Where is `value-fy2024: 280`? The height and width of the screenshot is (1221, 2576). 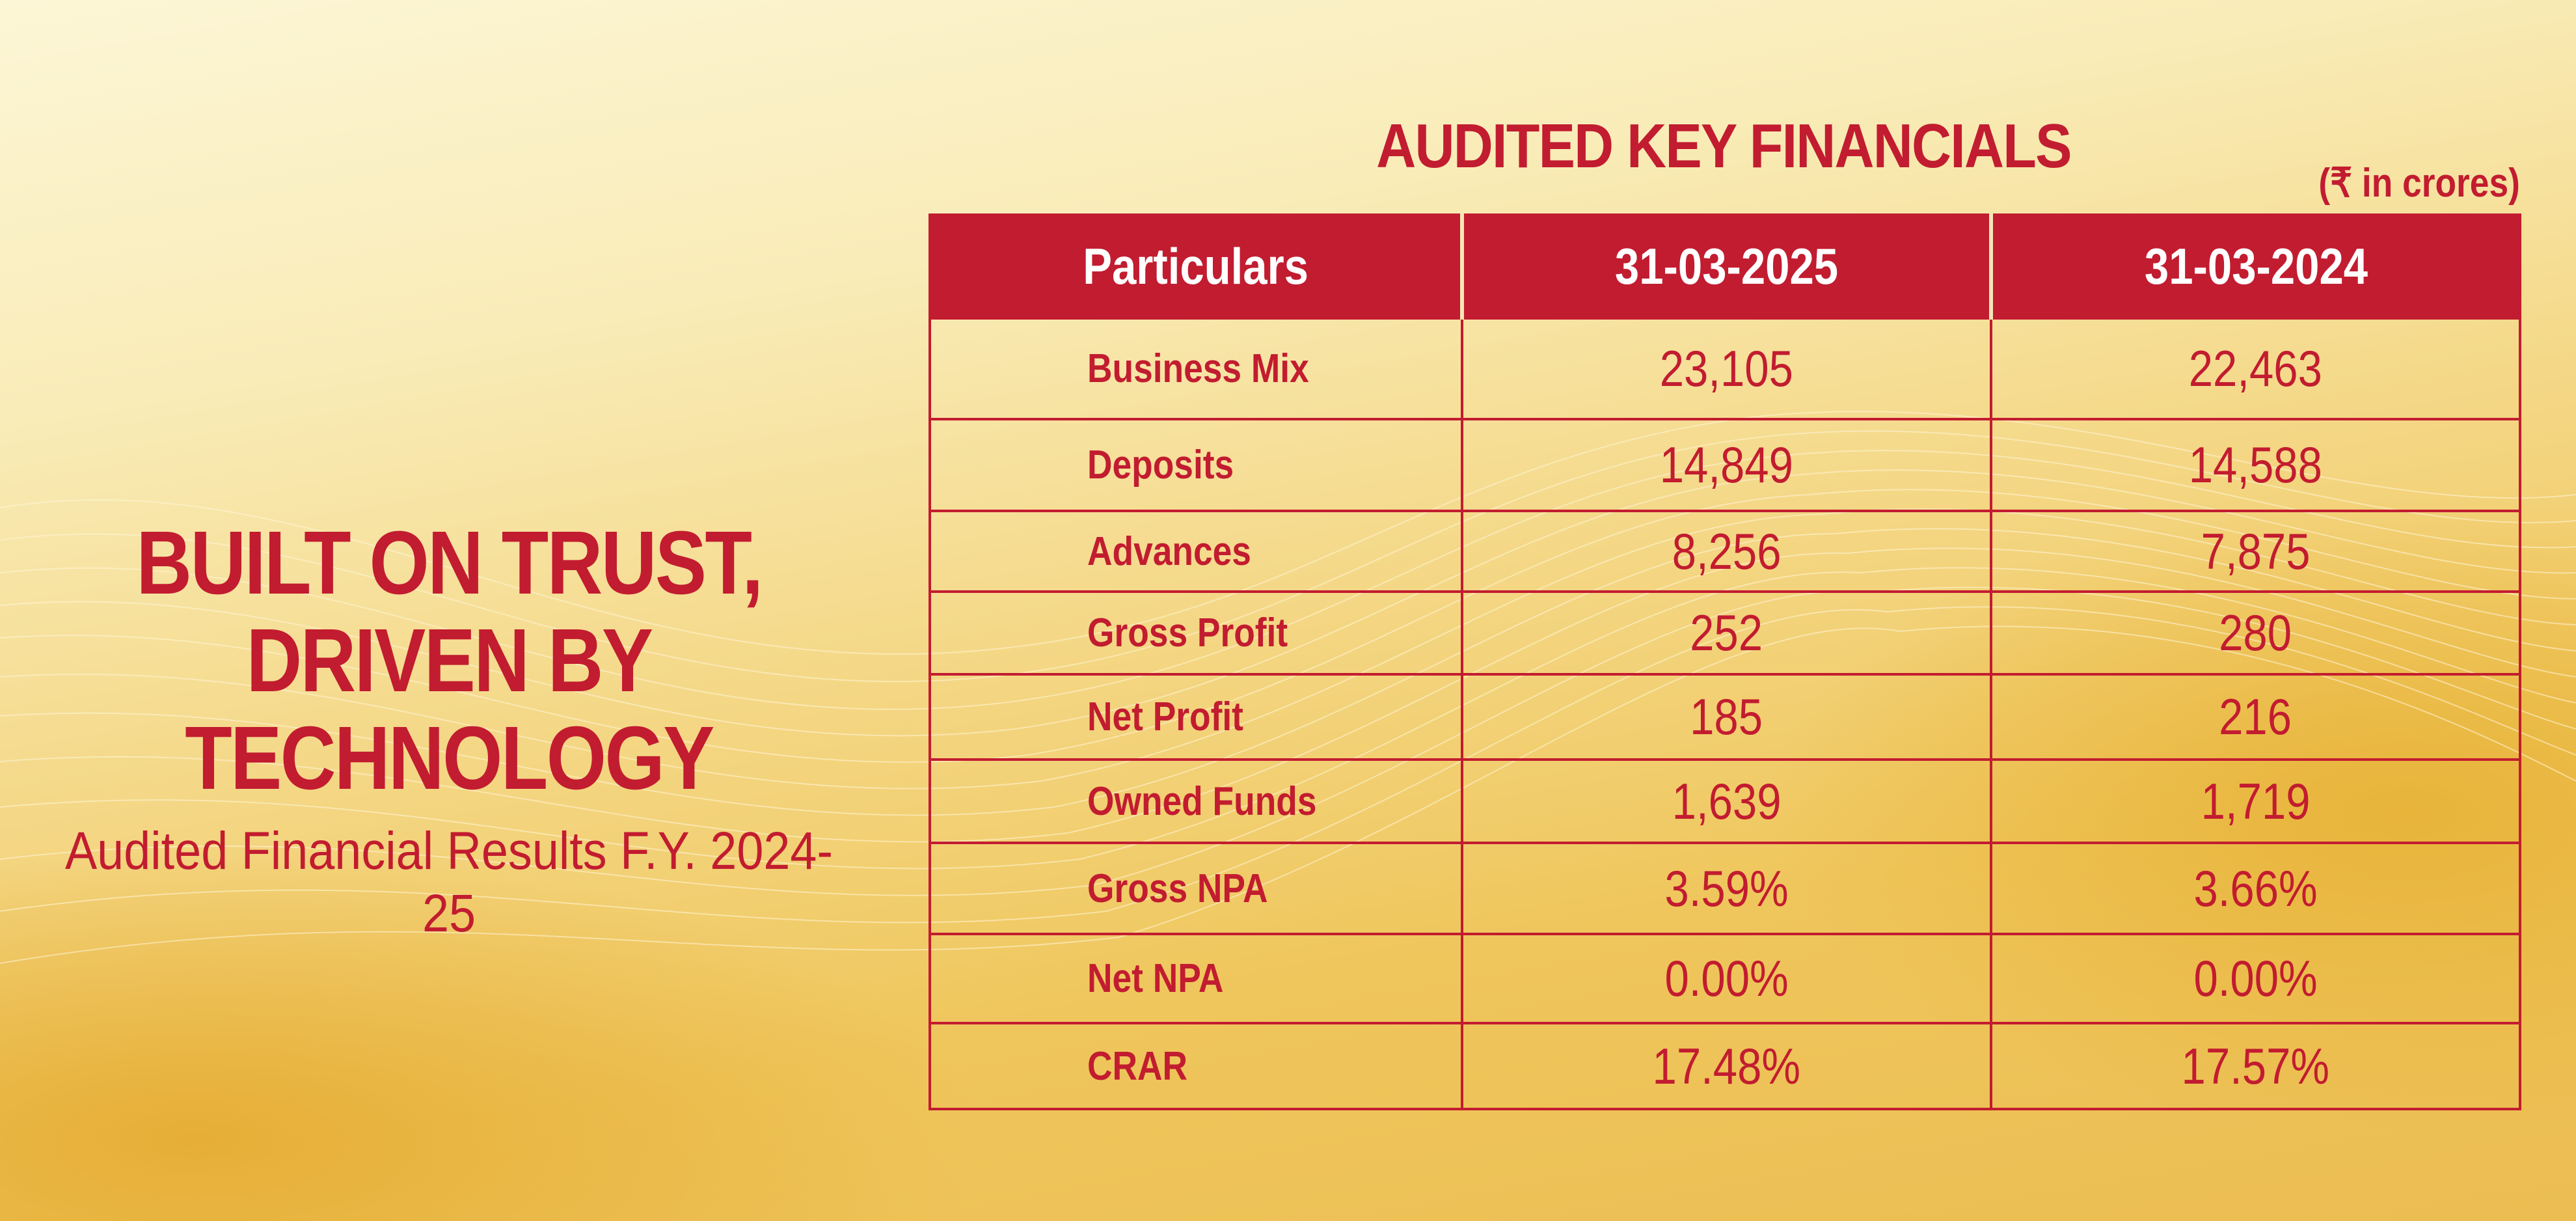
value-fy2024: 280 is located at coordinates (2255, 633).